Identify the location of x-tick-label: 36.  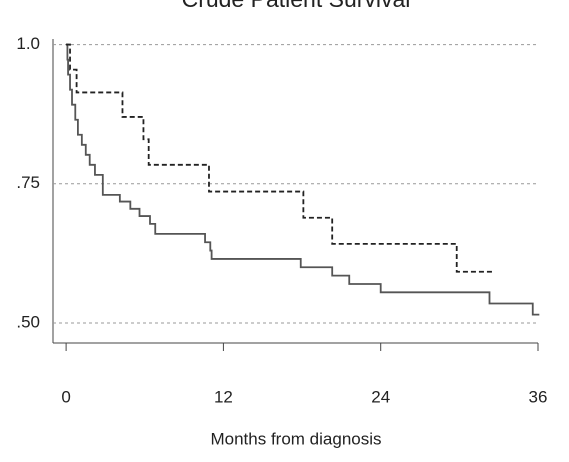
(538, 396).